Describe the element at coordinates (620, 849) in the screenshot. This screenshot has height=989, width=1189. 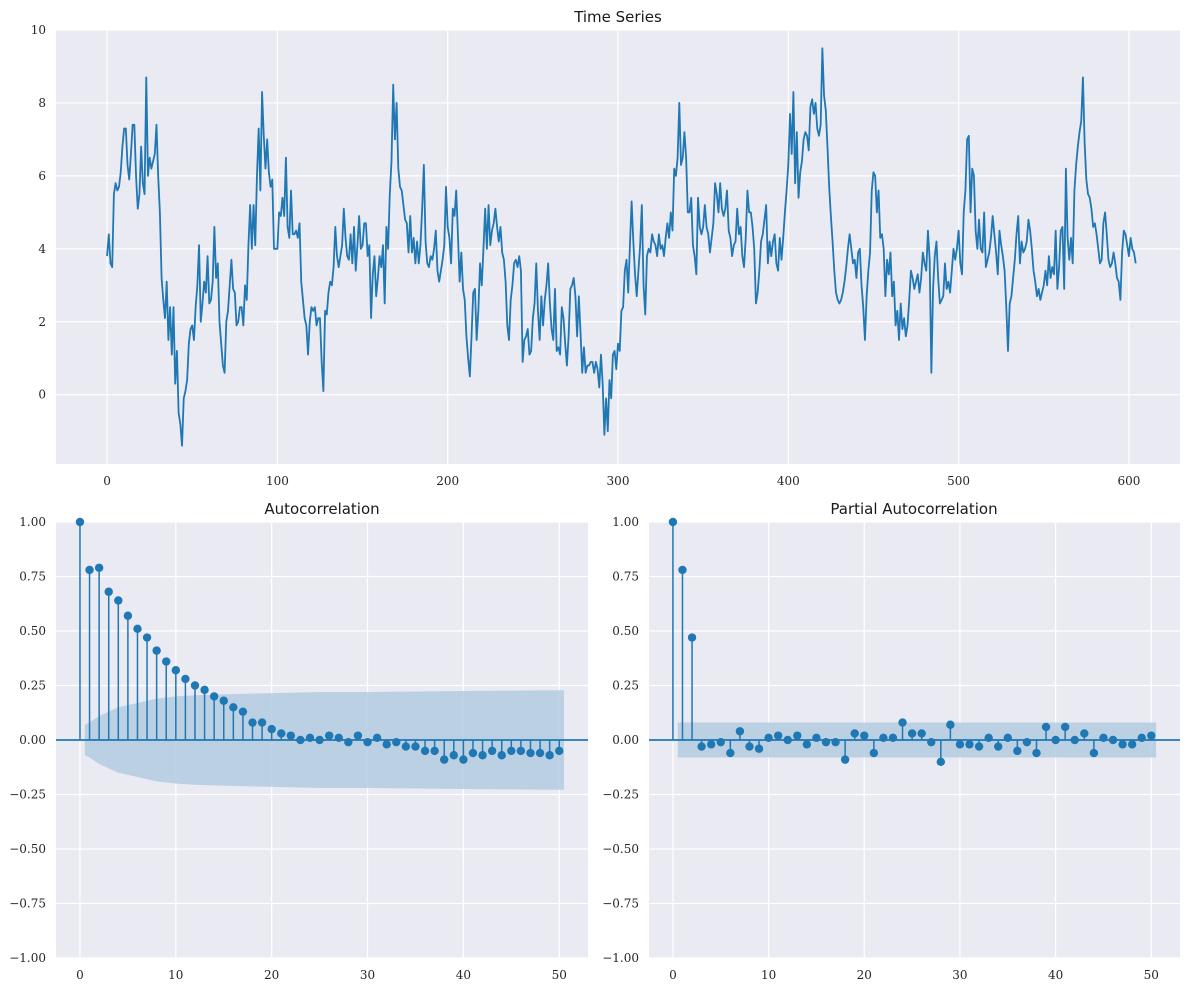
I see `partial-autocorrelation-y-tick-label: −0.50` at that location.